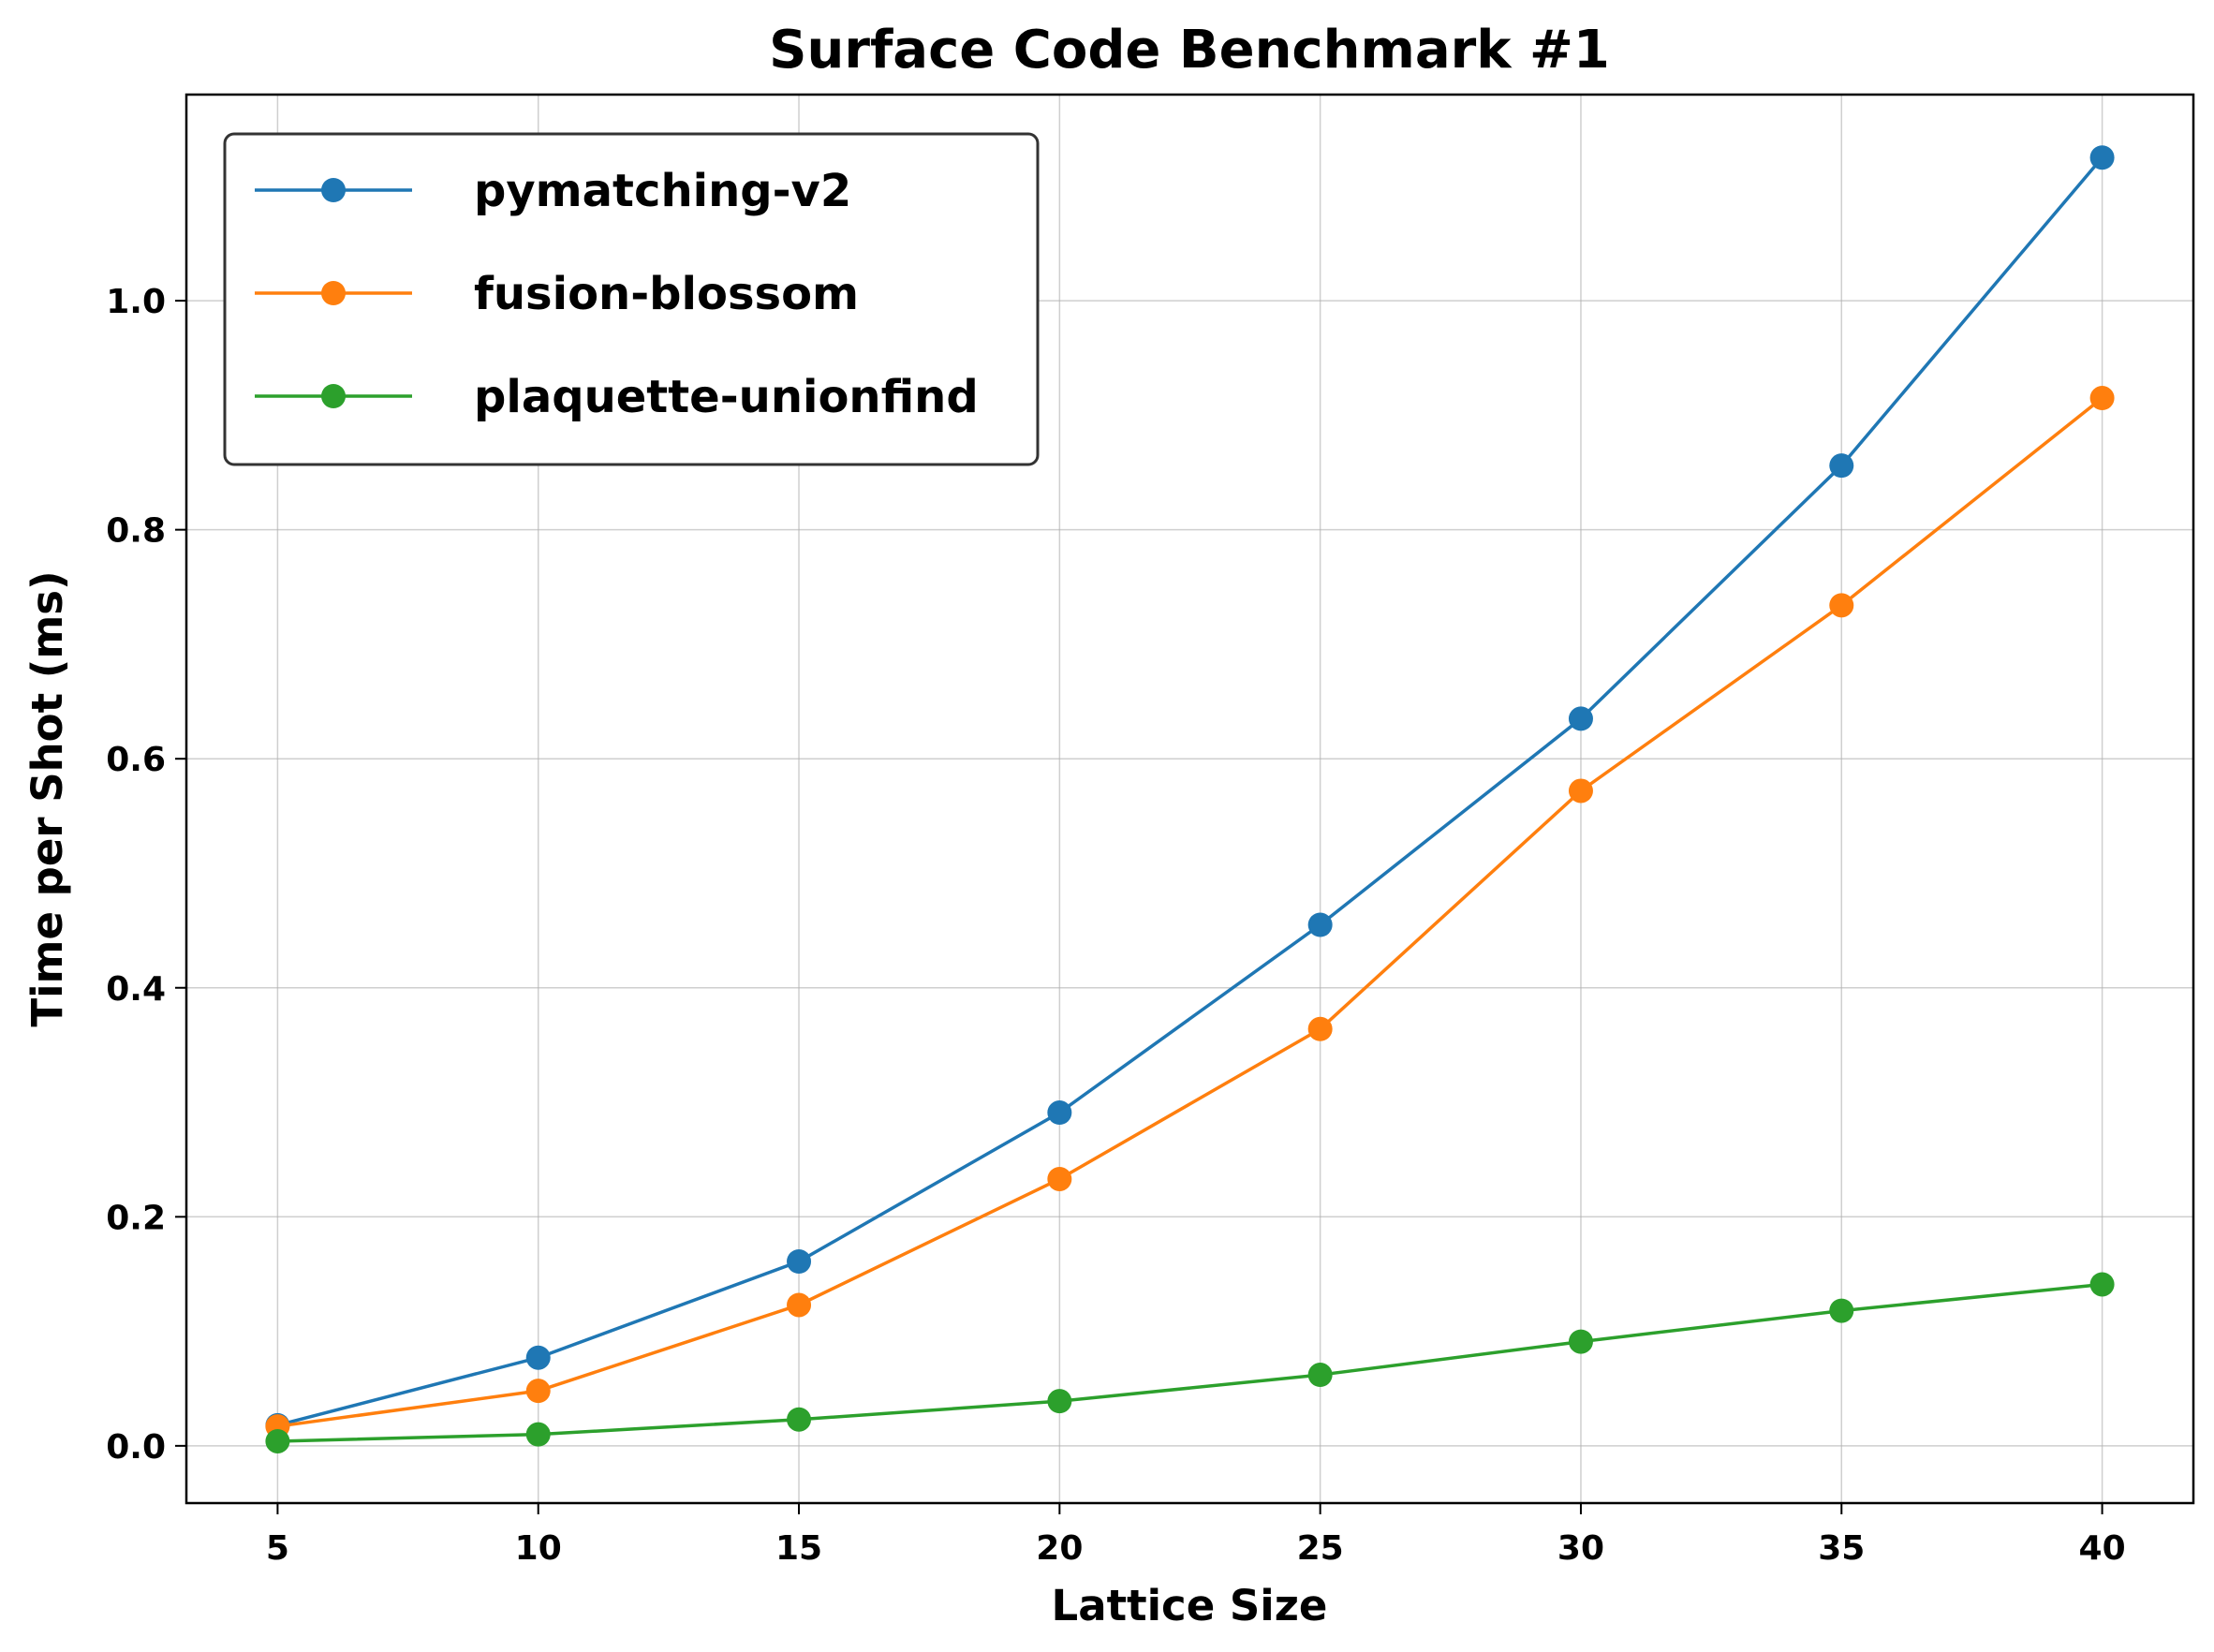 This screenshot has height=1652, width=2214. What do you see at coordinates (1580, 1548) in the screenshot?
I see `x-tick-label: 30` at bounding box center [1580, 1548].